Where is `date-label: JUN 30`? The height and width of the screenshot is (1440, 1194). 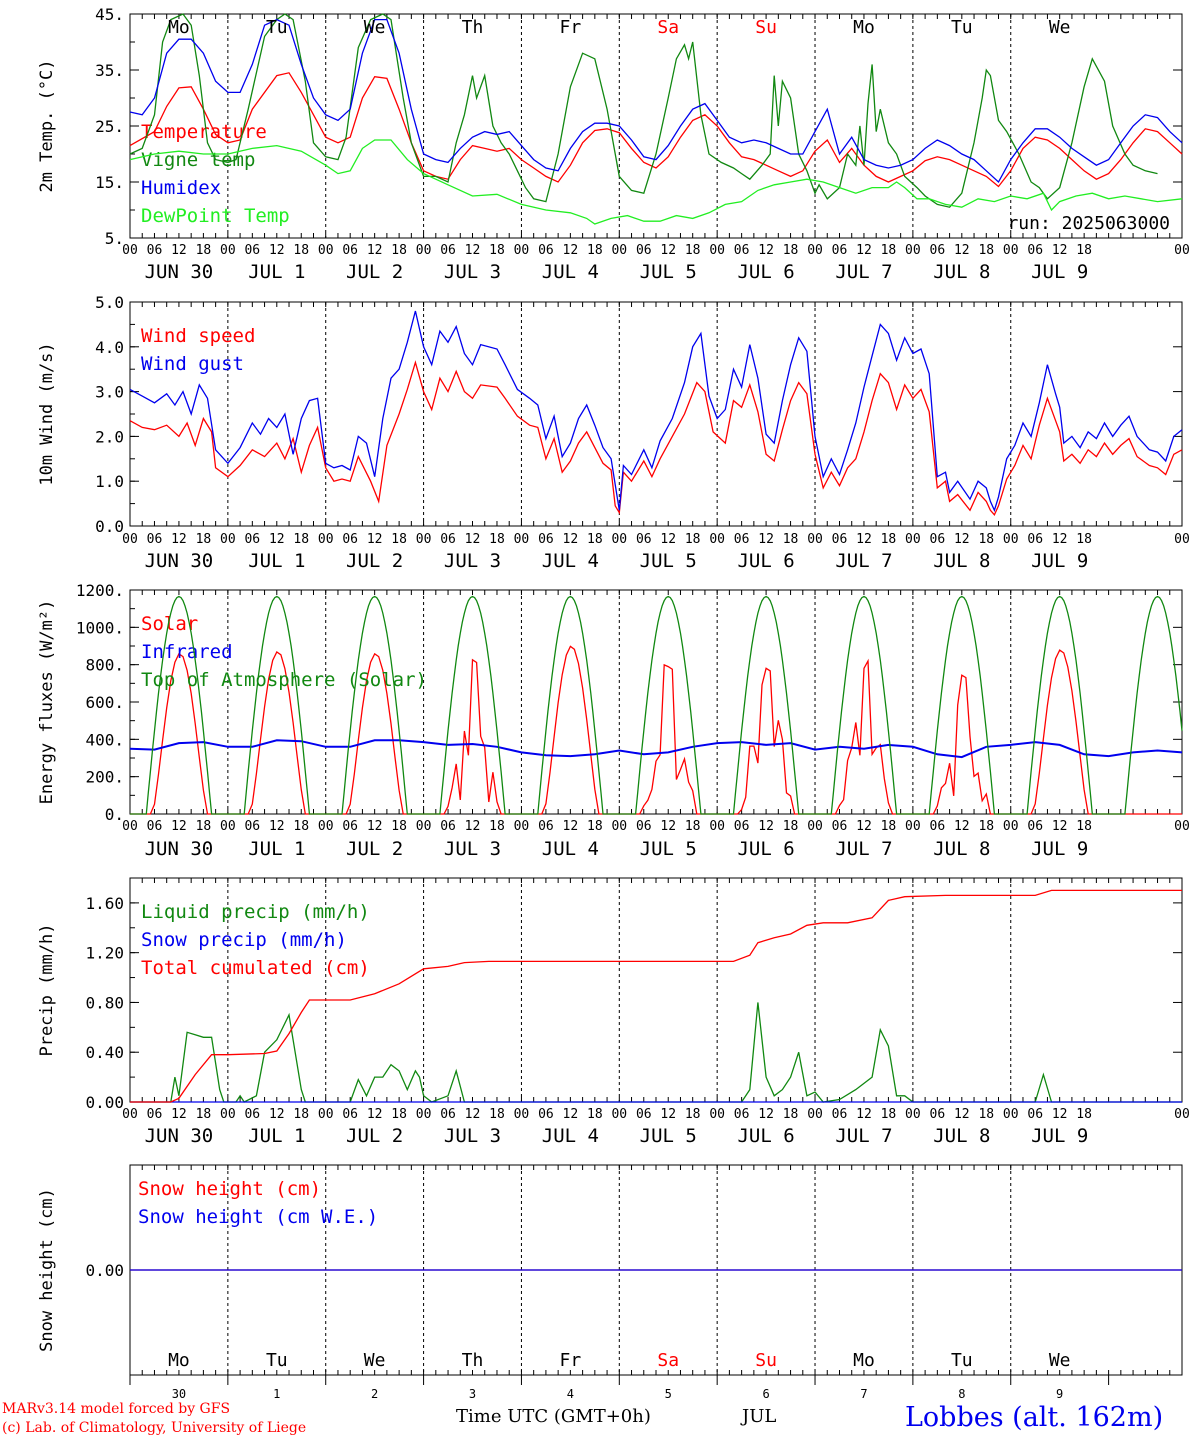 date-label: JUN 30 is located at coordinates (179, 561).